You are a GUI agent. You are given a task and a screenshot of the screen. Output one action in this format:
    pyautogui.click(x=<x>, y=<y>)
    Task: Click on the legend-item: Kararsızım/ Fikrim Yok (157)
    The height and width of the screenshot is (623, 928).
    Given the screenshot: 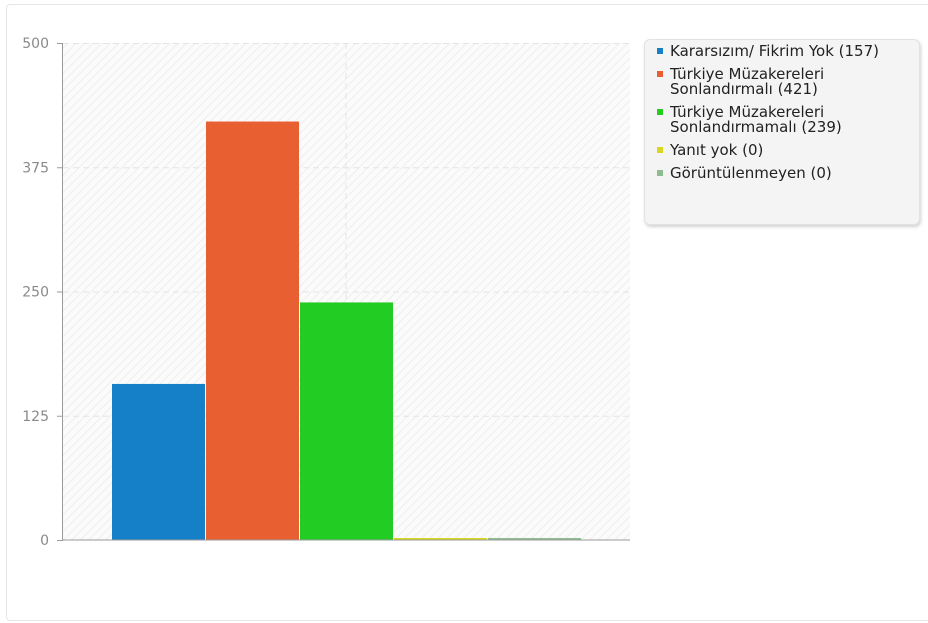 What is the action you would take?
    pyautogui.click(x=787, y=51)
    